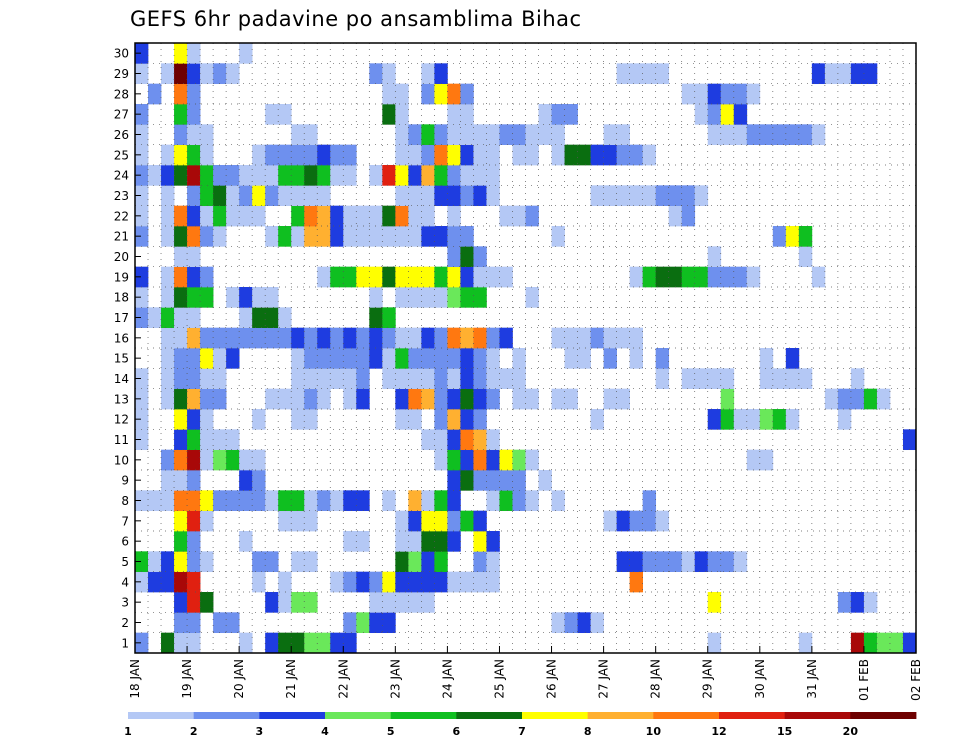  I want to click on y-tick-label: 24, so click(121, 176).